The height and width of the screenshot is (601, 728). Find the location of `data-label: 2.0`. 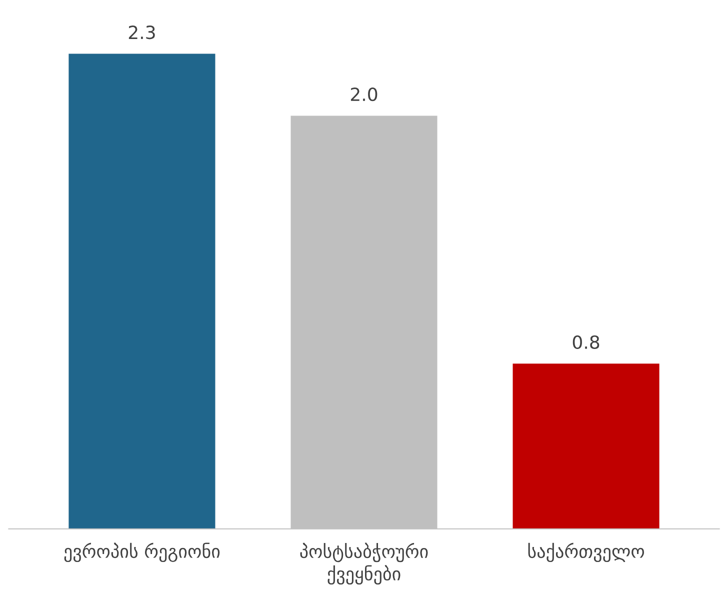

data-label: 2.0 is located at coordinates (364, 95).